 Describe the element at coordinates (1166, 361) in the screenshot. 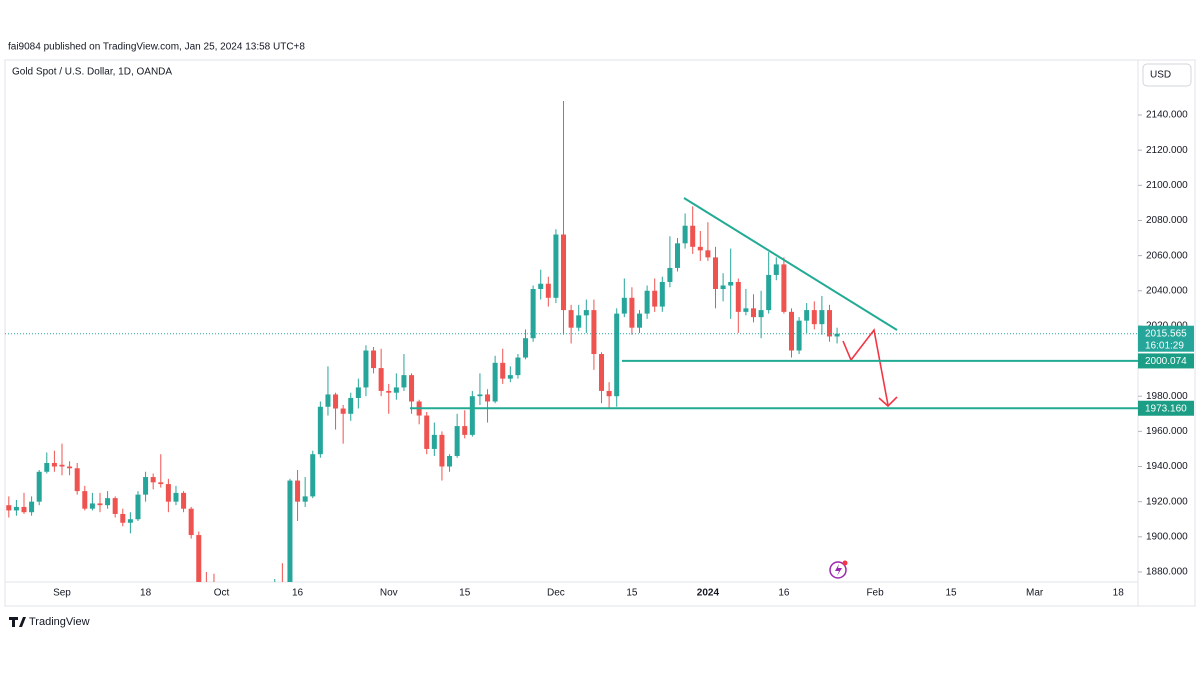

I see `level-tag-label: 2000.074` at that location.